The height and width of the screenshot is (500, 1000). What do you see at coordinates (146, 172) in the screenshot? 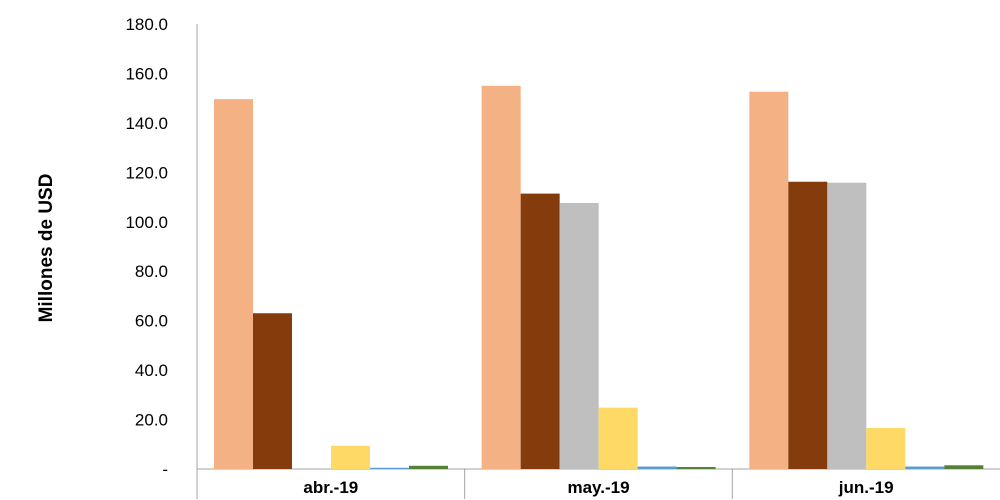
I see `y-tick-label: 120.0` at bounding box center [146, 172].